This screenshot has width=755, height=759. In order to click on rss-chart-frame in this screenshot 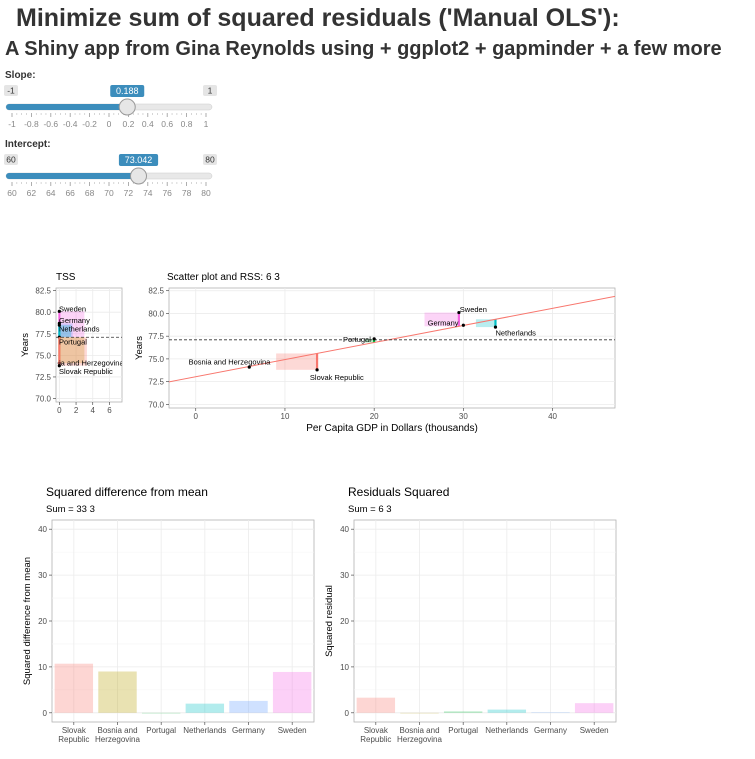, I will do `click(392, 348)`.